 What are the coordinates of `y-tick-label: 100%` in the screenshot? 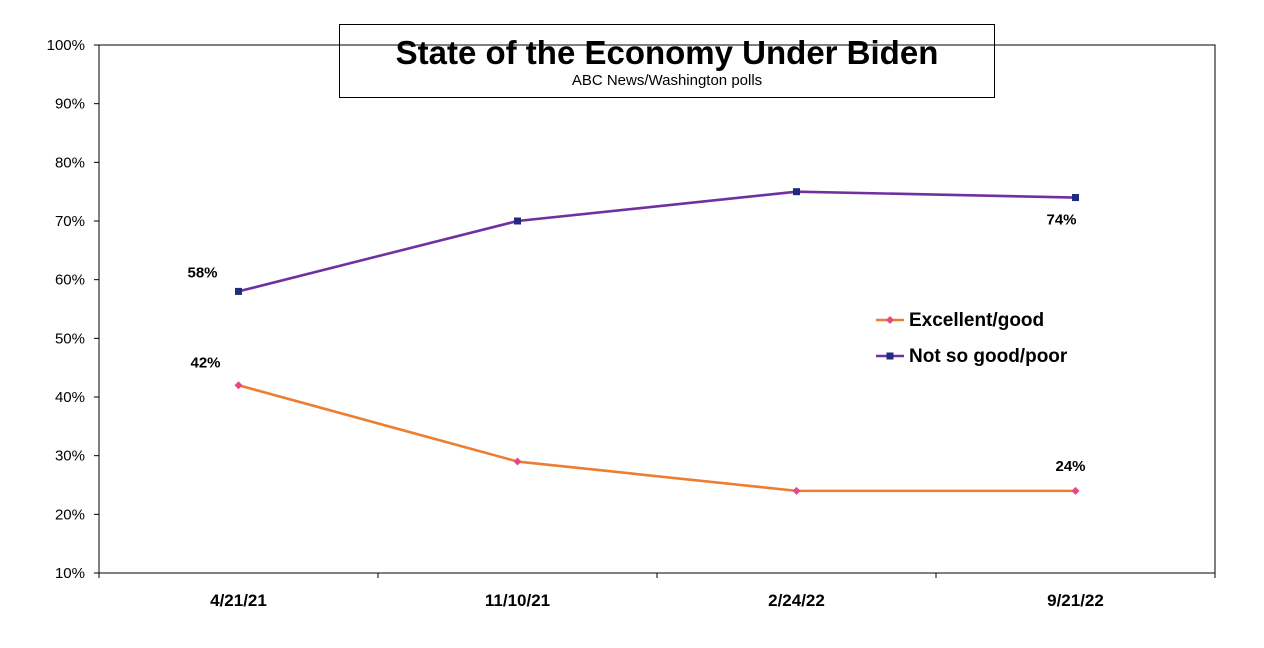 It's located at (66, 45).